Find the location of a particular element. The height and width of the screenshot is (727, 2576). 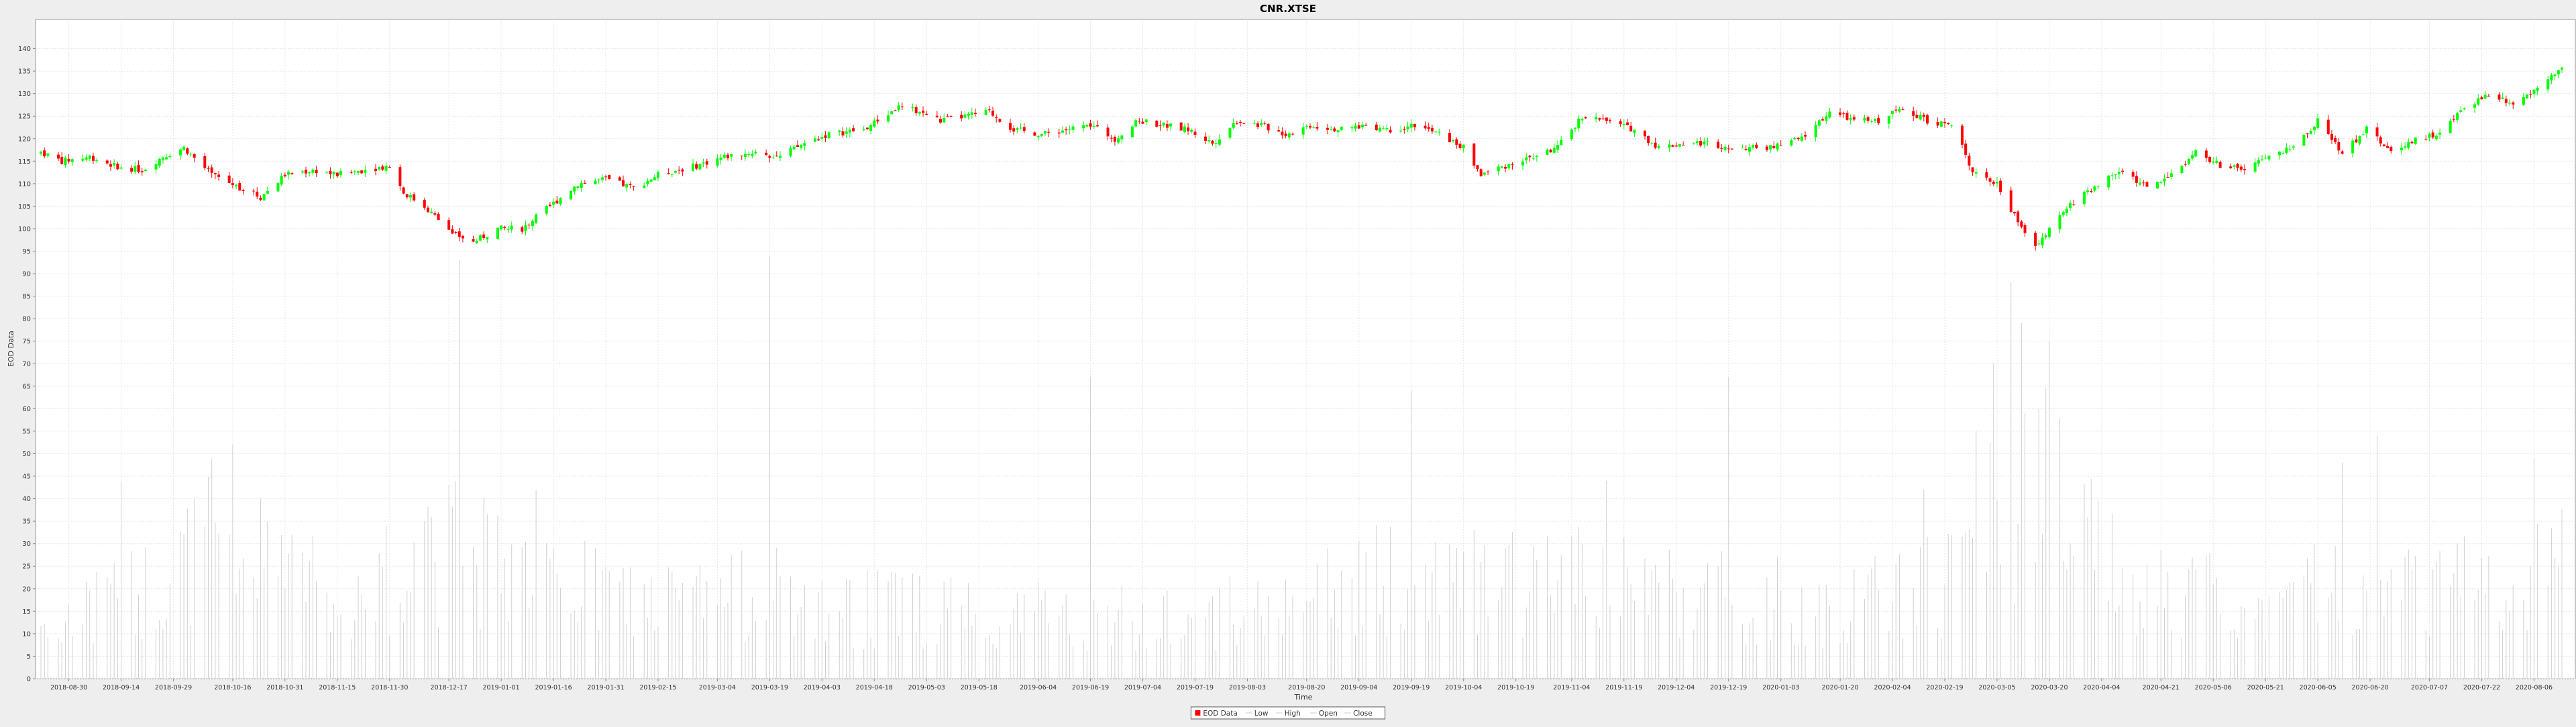

x-tick-label: 2020-05-06 is located at coordinates (2213, 687).